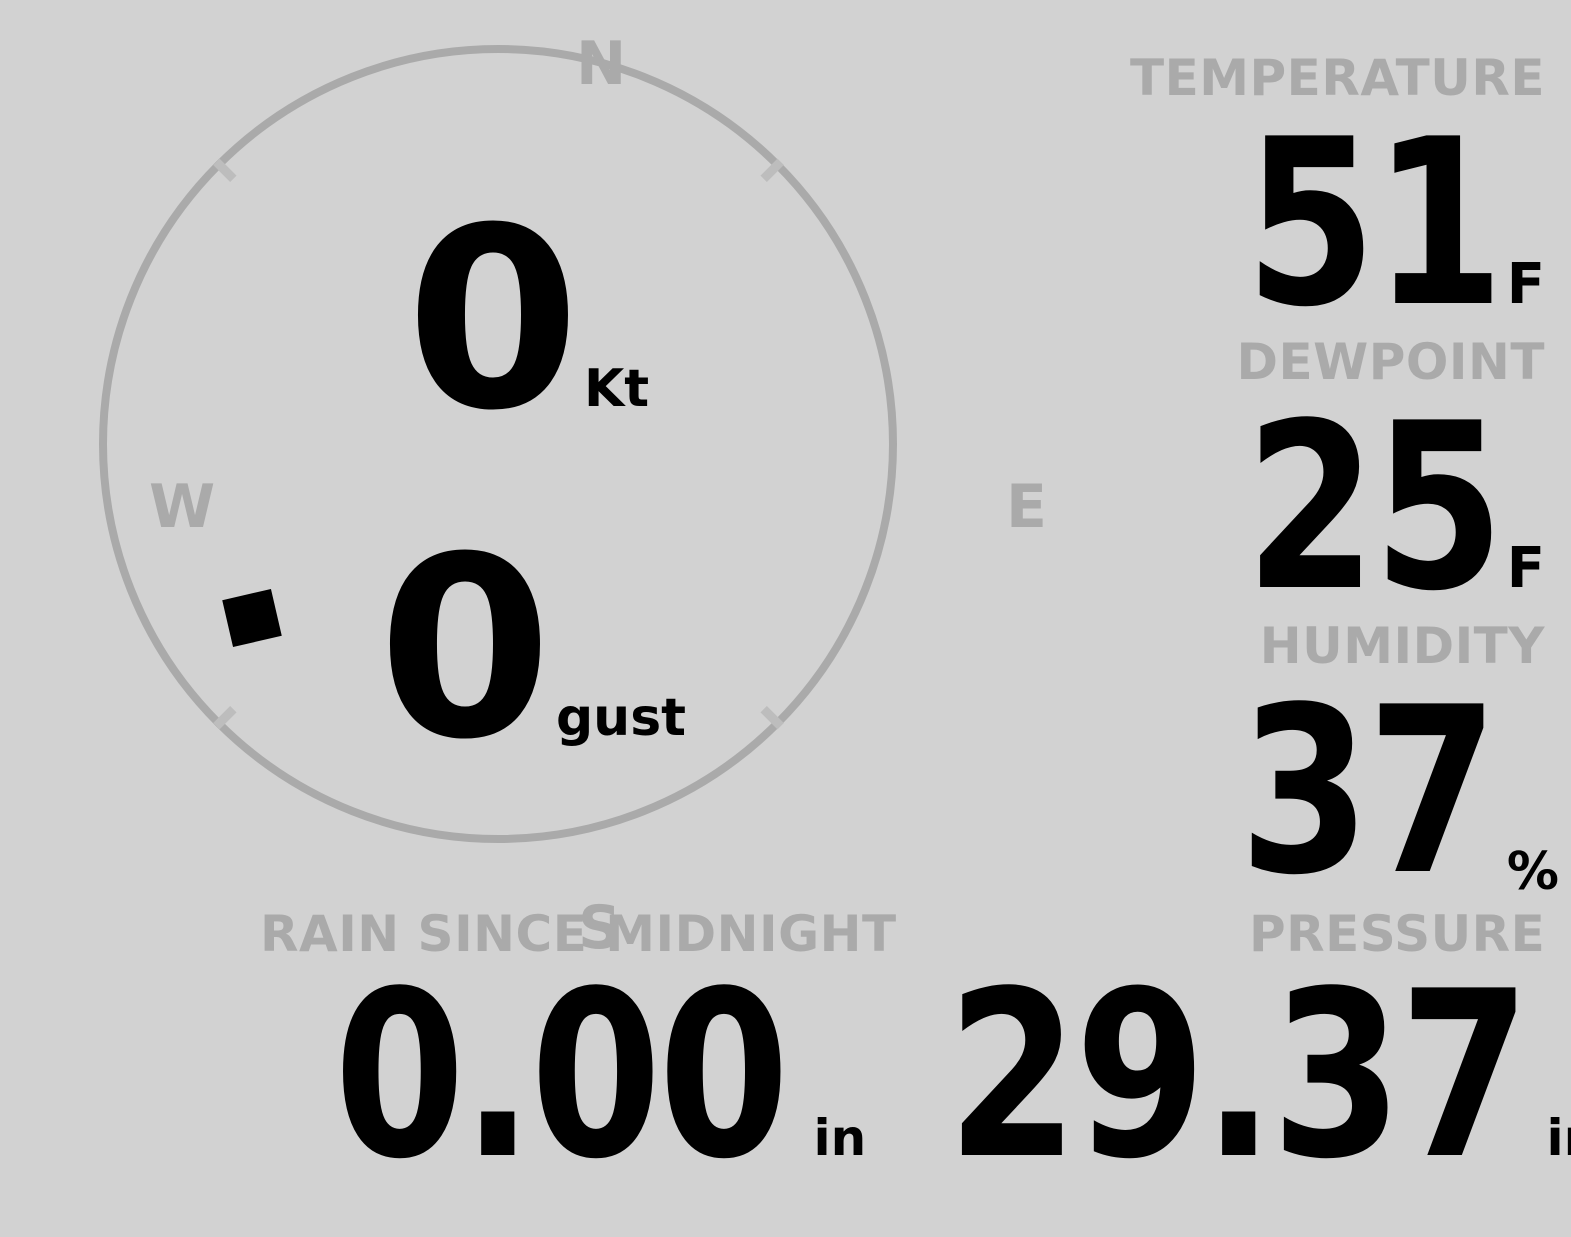 The width and height of the screenshot is (1571, 1237). I want to click on pressure-unit: in, so click(1558, 1138).